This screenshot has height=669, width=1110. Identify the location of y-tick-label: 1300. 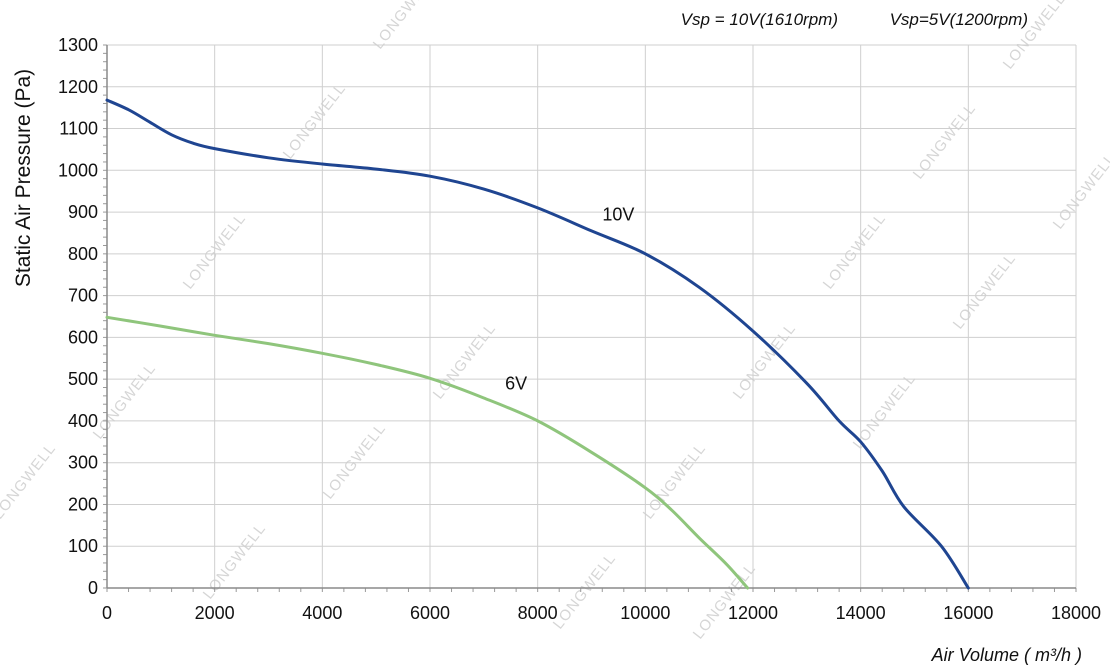
(78, 45).